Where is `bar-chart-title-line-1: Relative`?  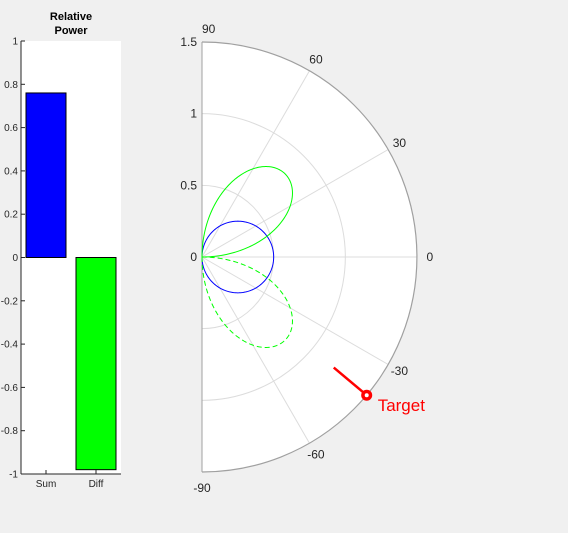
bar-chart-title-line-1: Relative is located at coordinates (71, 17).